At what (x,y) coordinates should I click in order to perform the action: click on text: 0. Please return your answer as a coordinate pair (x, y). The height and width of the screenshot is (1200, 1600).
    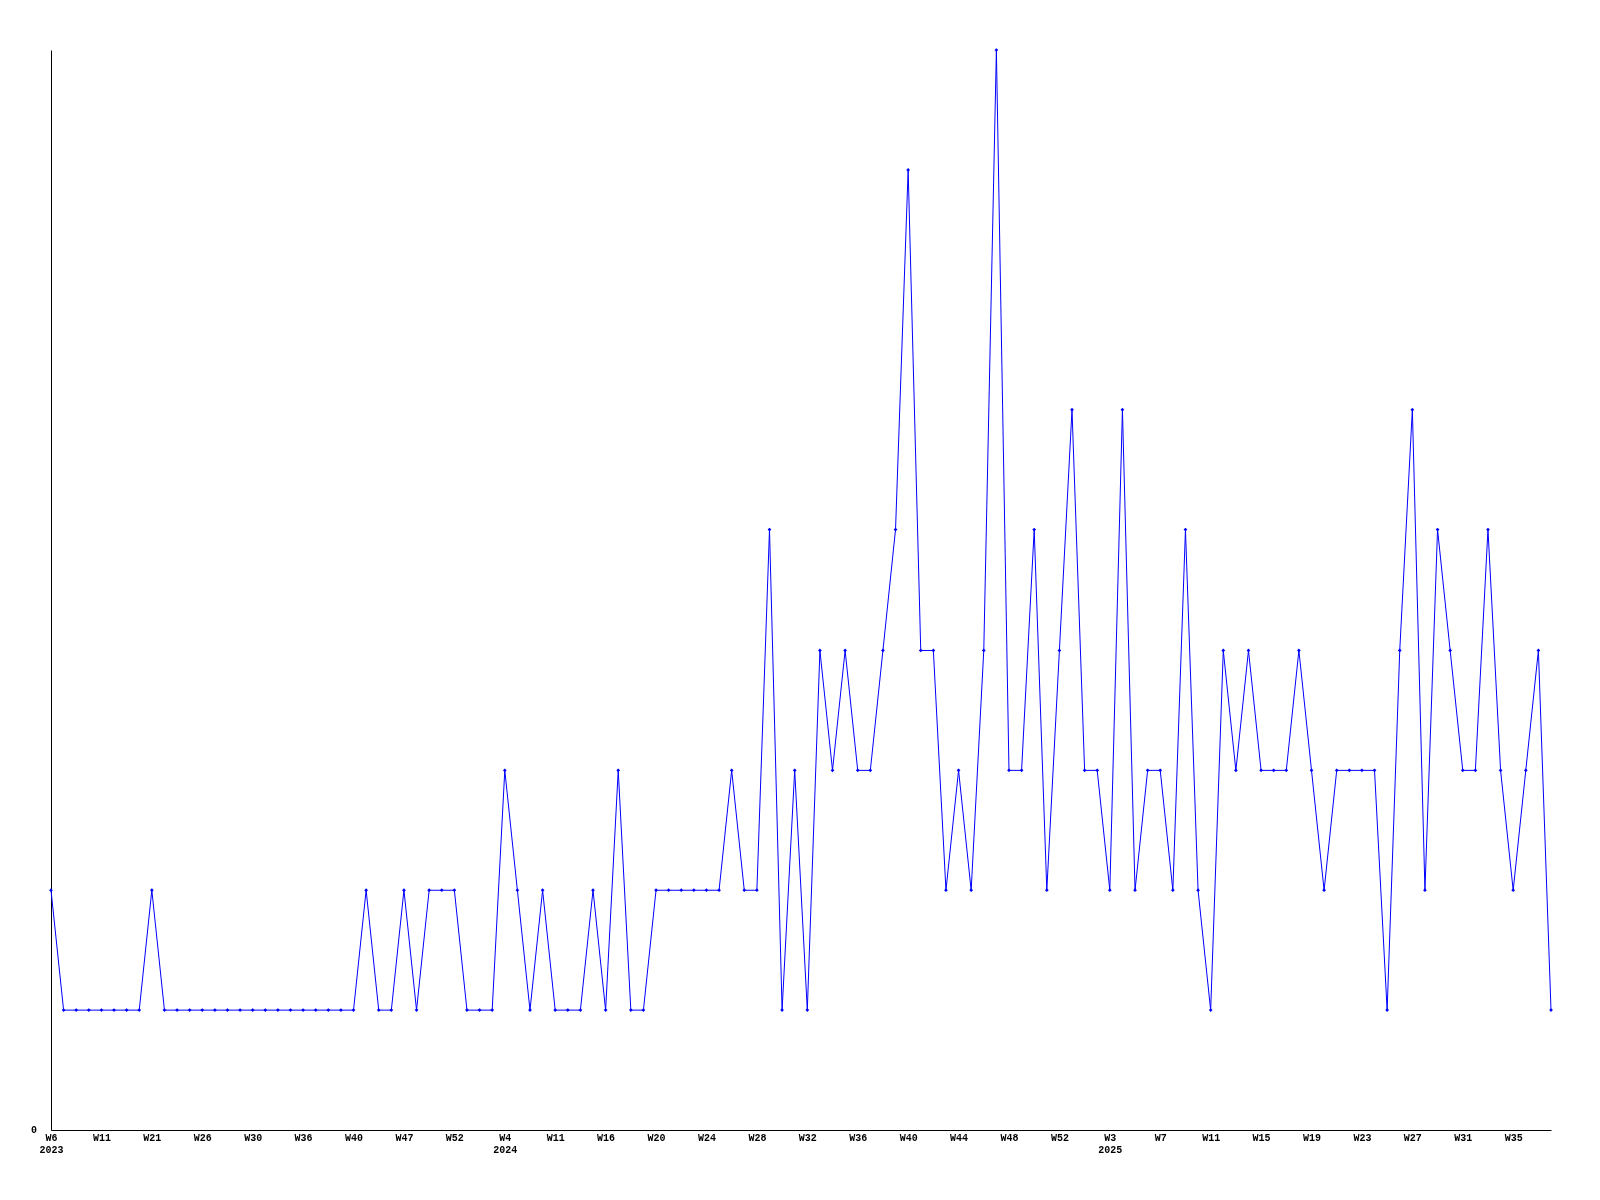
    Looking at the image, I should click on (33, 1130).